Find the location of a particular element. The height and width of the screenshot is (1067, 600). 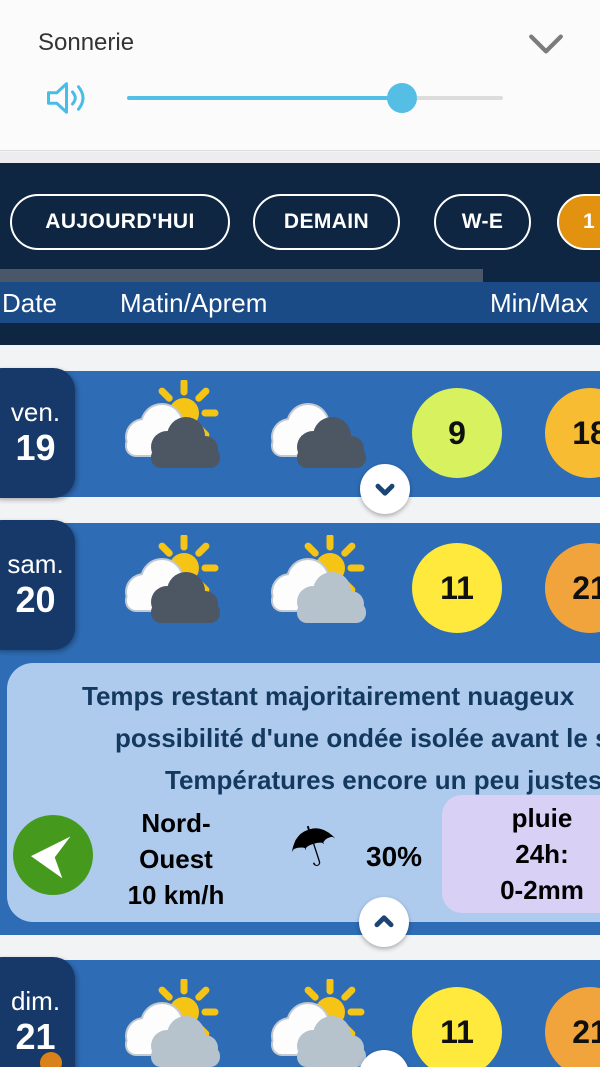

rain-24h-line1: pluie is located at coordinates (542, 818).